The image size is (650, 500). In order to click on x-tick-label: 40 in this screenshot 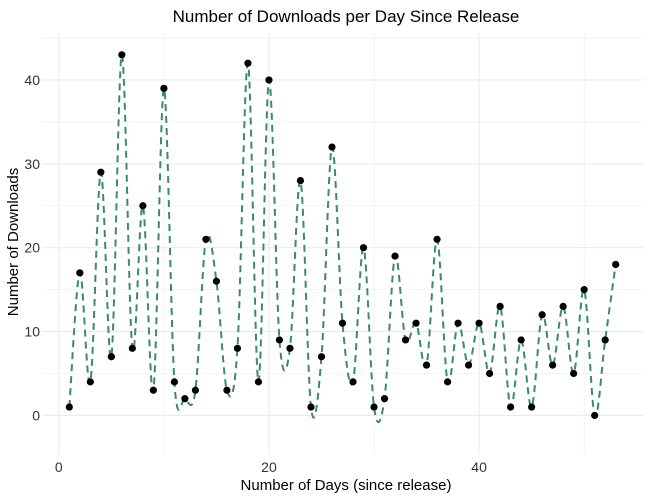, I will do `click(479, 467)`.